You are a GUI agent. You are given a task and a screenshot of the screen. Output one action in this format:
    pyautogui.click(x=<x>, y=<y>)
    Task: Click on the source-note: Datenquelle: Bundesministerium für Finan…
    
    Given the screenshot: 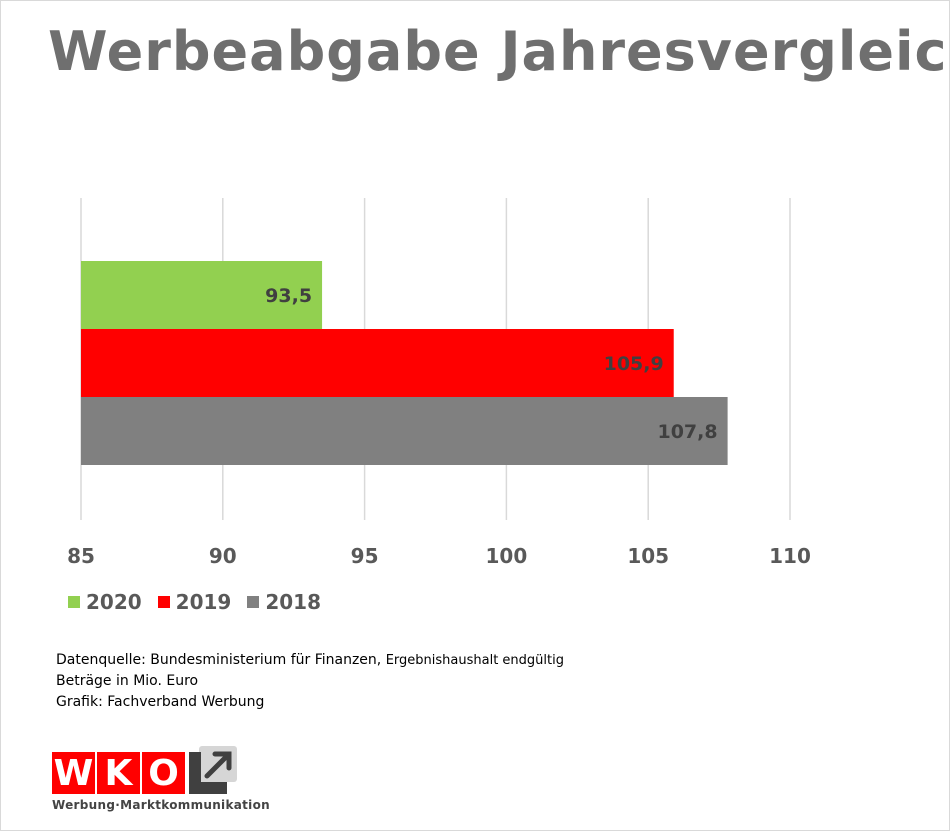 What is the action you would take?
    pyautogui.click(x=310, y=660)
    